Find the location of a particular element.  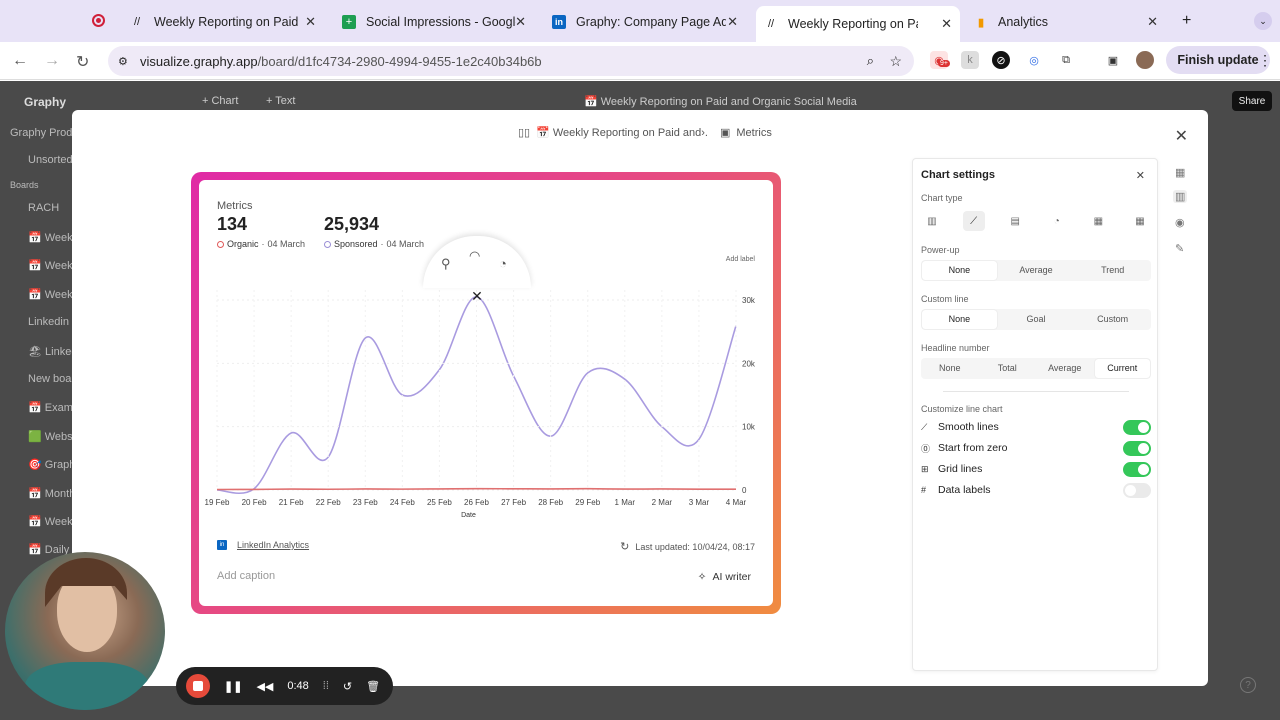

tab-menu-icon: ⌄ is located at coordinates (1263, 21).